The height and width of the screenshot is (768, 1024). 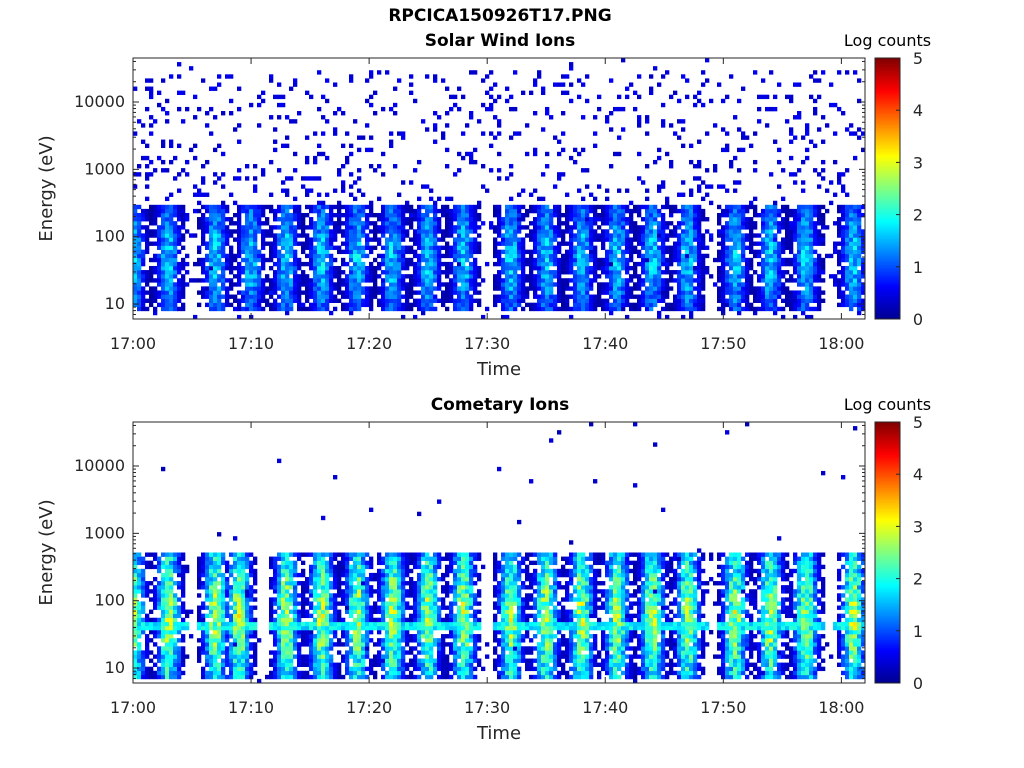 What do you see at coordinates (251, 343) in the screenshot?
I see `x-tick-label: 17:10` at bounding box center [251, 343].